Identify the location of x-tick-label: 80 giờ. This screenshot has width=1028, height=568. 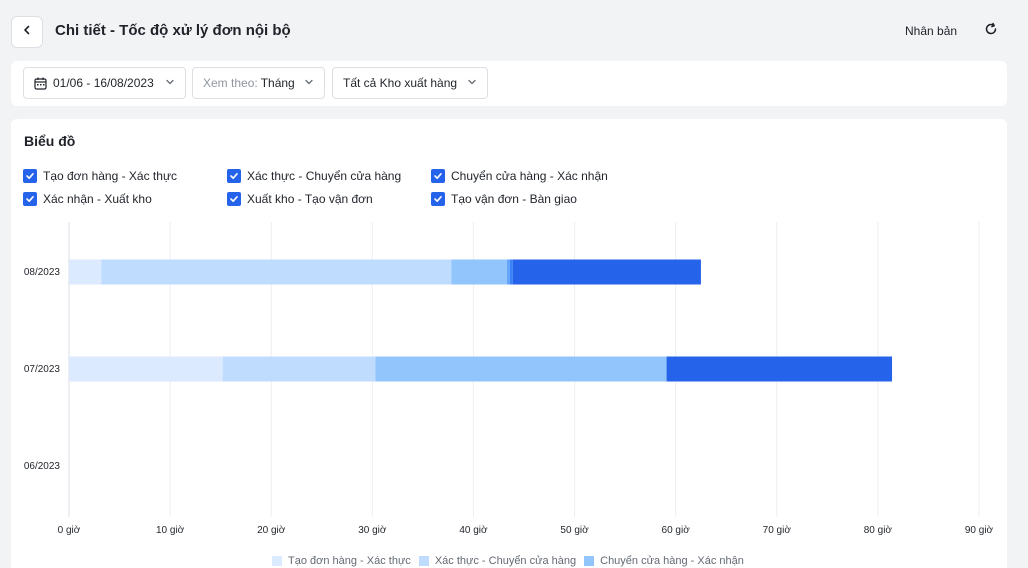
(878, 530).